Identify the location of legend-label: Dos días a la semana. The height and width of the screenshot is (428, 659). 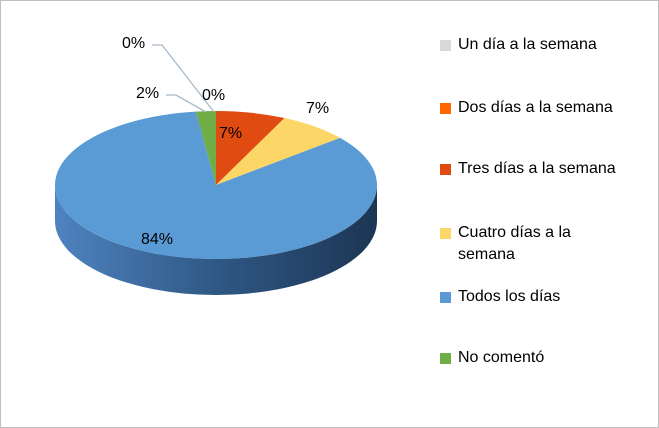
(535, 107).